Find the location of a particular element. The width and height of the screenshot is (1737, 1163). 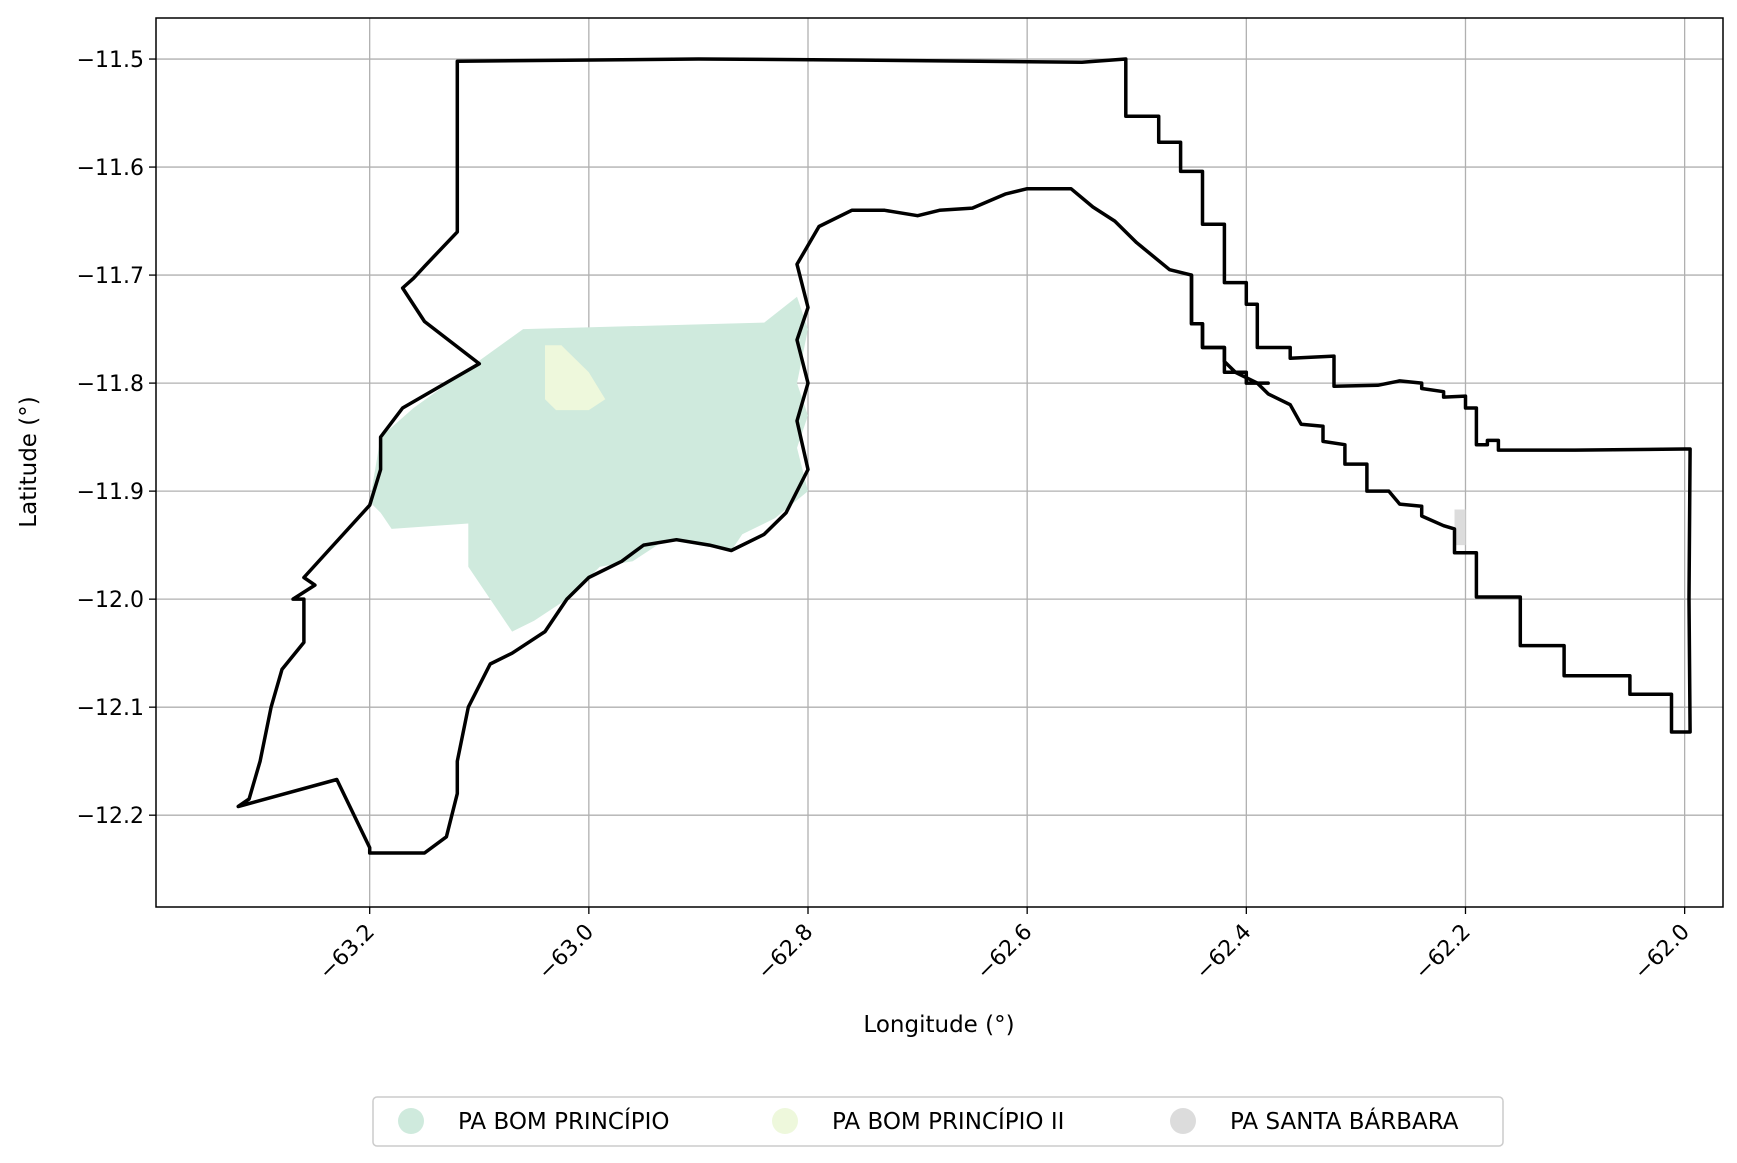

boundary-inner-stair is located at coordinates (1229, 329).